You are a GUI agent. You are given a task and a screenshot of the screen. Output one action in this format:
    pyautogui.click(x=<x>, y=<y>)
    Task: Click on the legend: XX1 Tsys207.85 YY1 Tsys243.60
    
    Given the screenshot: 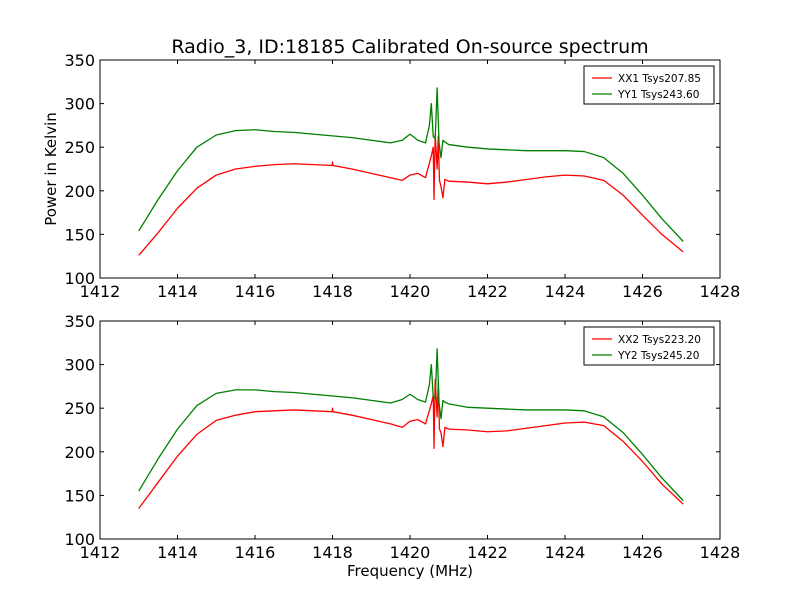 What is the action you would take?
    pyautogui.click(x=649, y=85)
    